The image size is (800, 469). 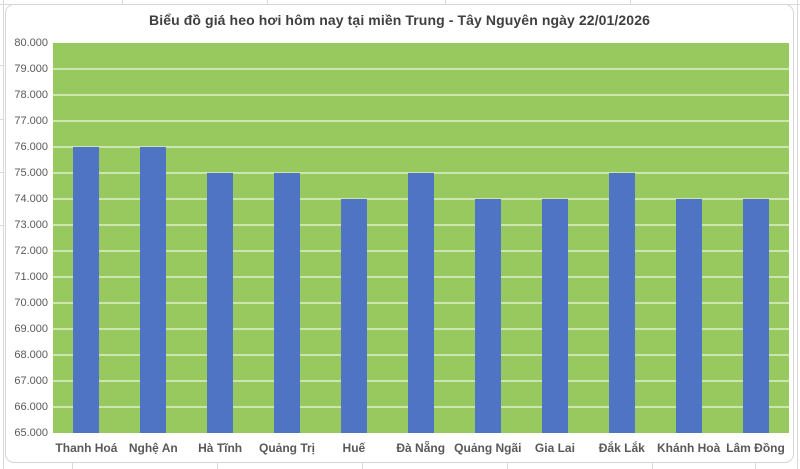 What do you see at coordinates (488, 448) in the screenshot?
I see `x-category-label: Quảng Ngãi` at bounding box center [488, 448].